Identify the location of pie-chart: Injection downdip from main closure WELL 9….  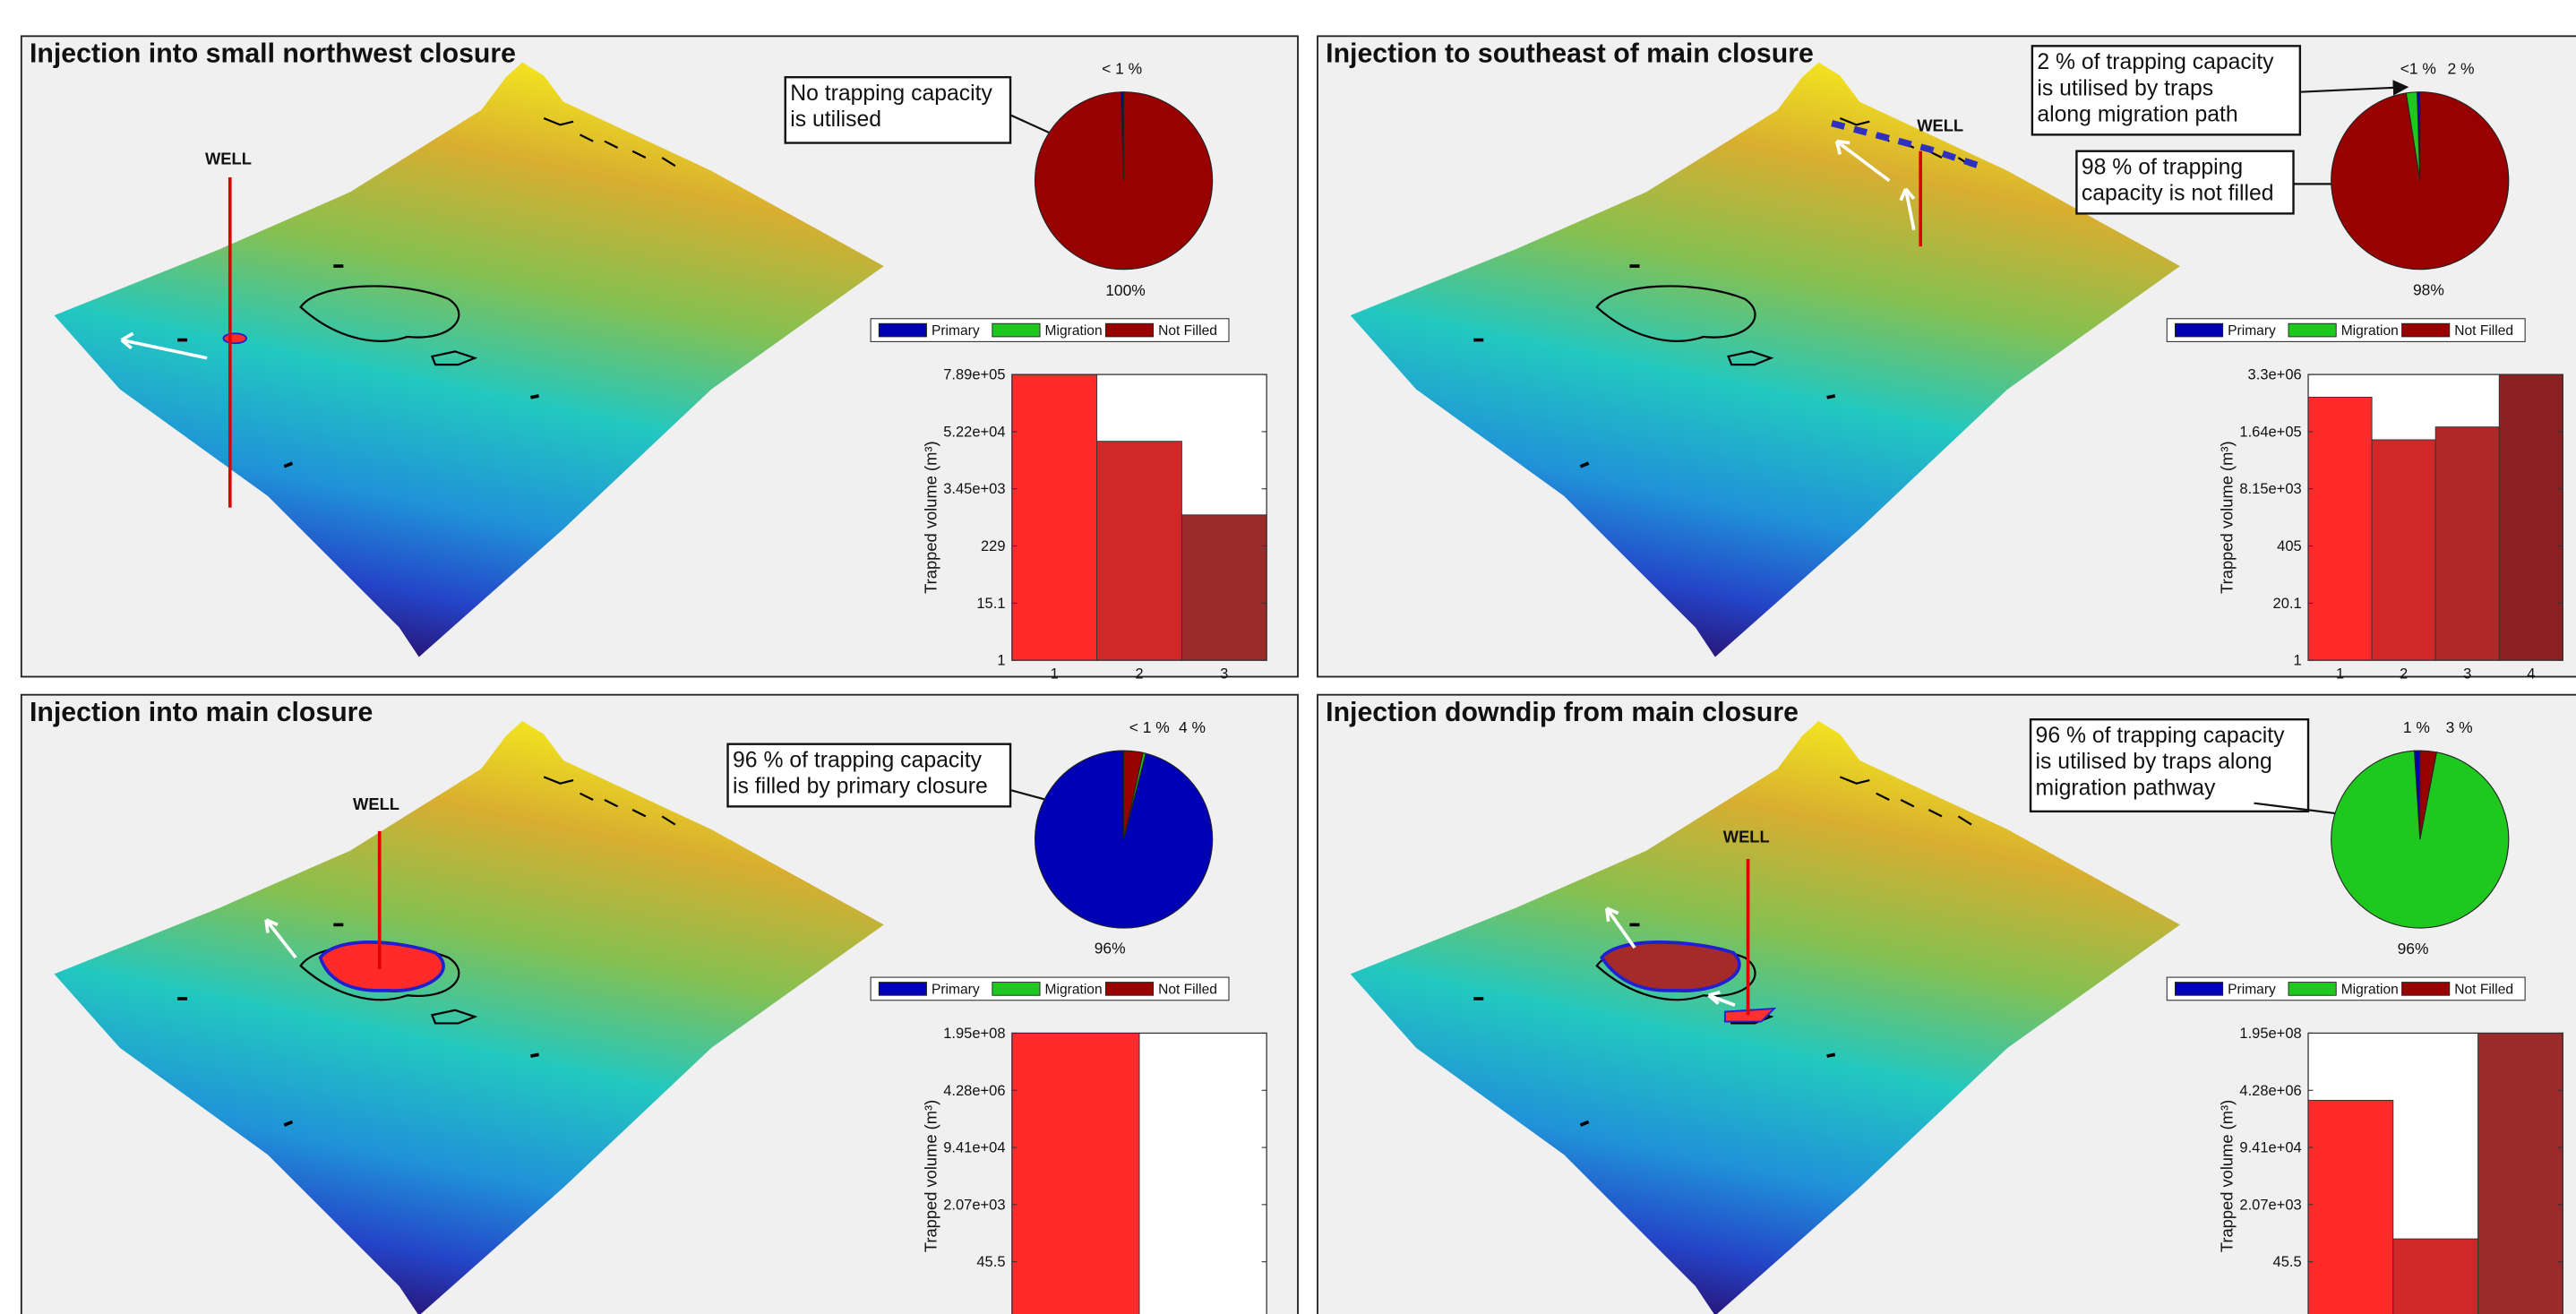
(1926, 857).